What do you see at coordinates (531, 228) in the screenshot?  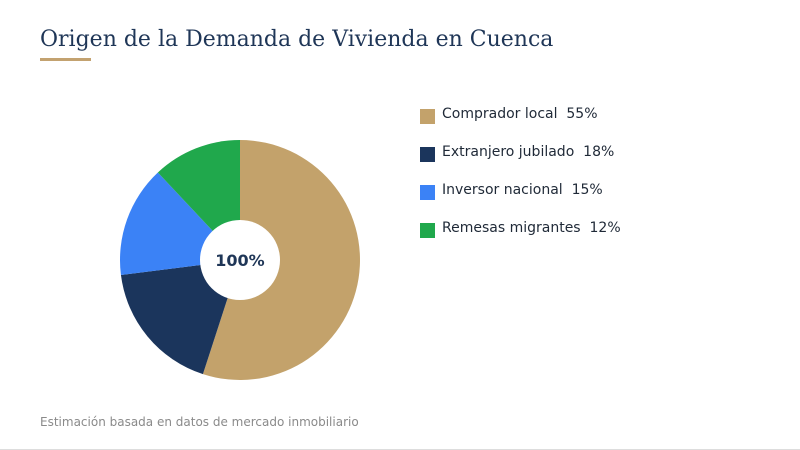 I see `legend-label: Remesas migrantes 12%` at bounding box center [531, 228].